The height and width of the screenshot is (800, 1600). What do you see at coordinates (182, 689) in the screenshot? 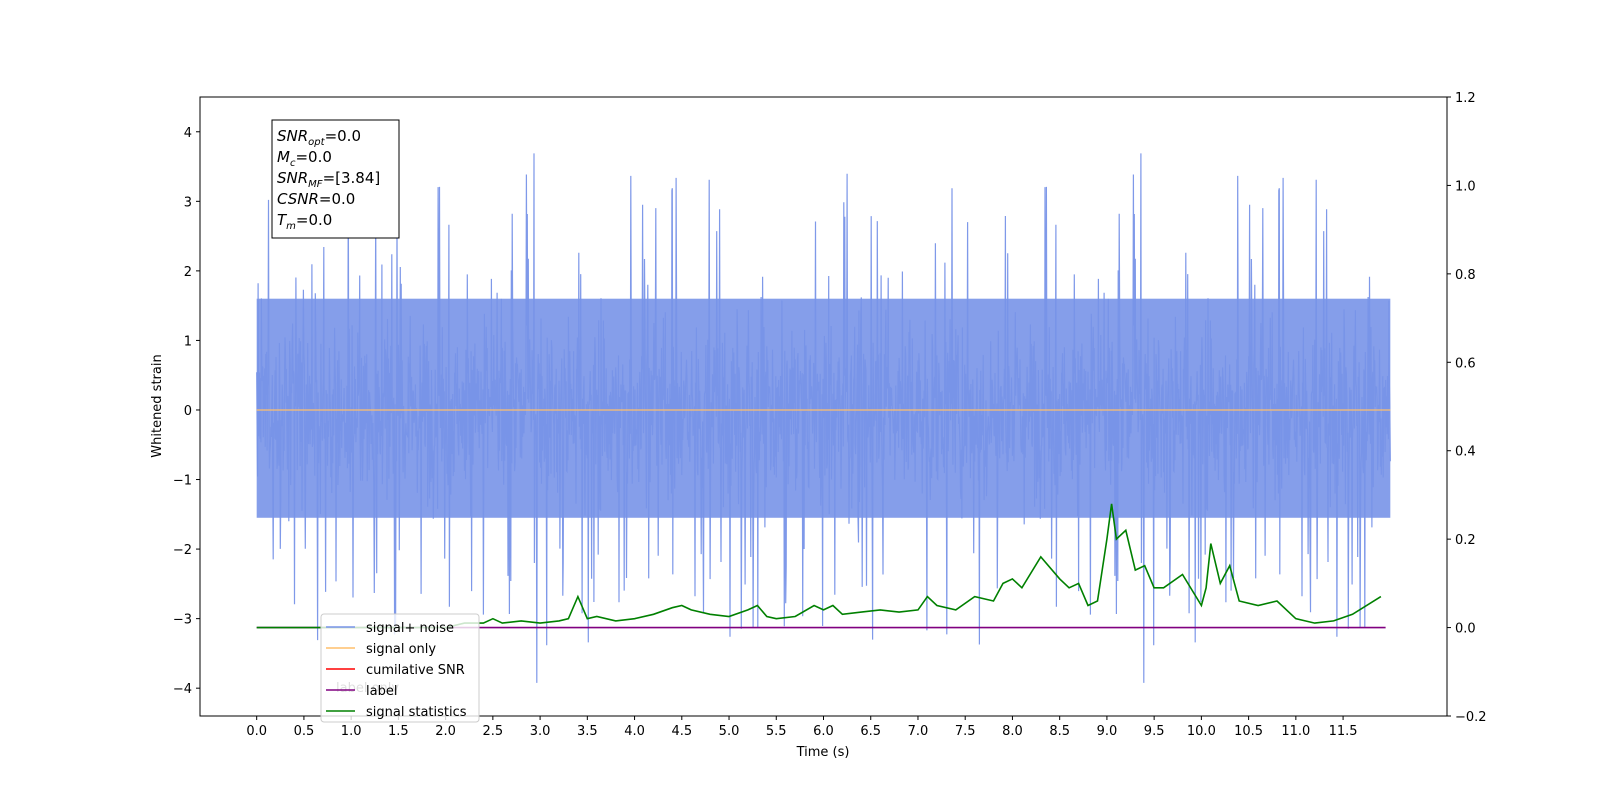
I see `y-tick-label: −4` at bounding box center [182, 689].